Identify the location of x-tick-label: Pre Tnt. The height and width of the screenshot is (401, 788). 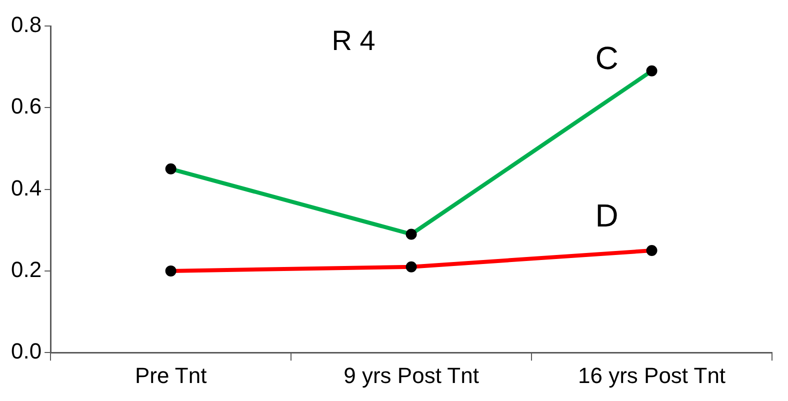
(170, 375).